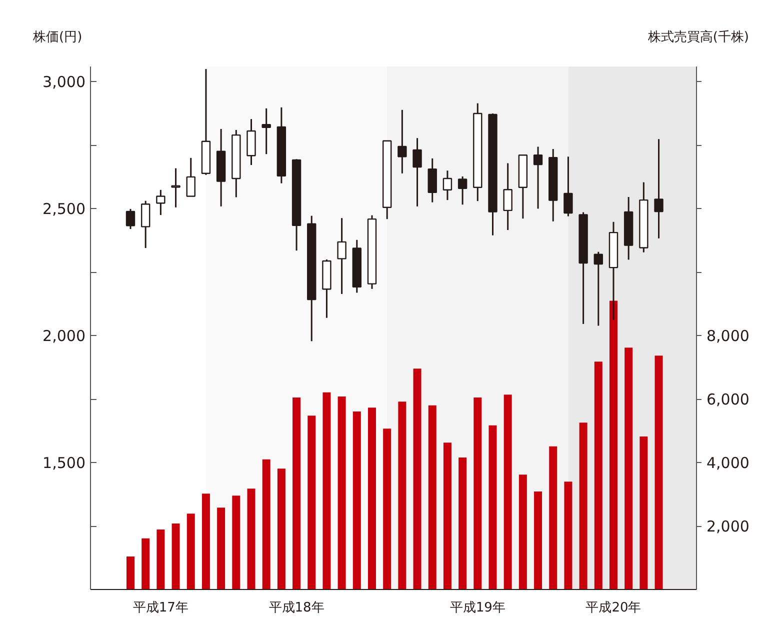 The image size is (771, 621). Describe the element at coordinates (728, 399) in the screenshot. I see `y2-tick-label: 6,000` at that location.